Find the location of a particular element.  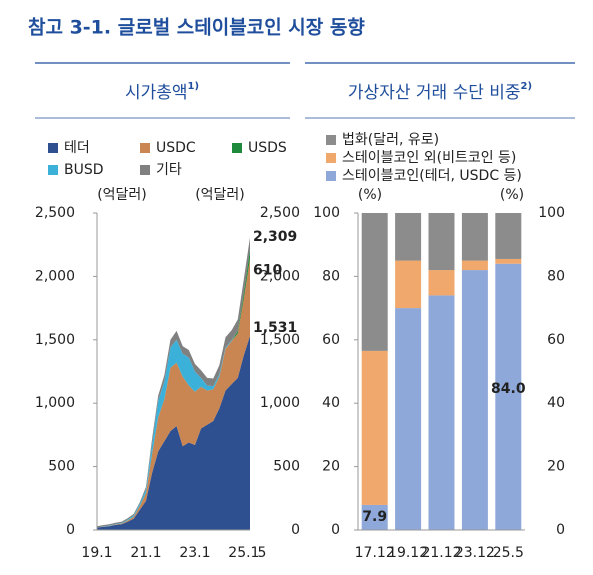

value-label: 84.0 is located at coordinates (508, 389).